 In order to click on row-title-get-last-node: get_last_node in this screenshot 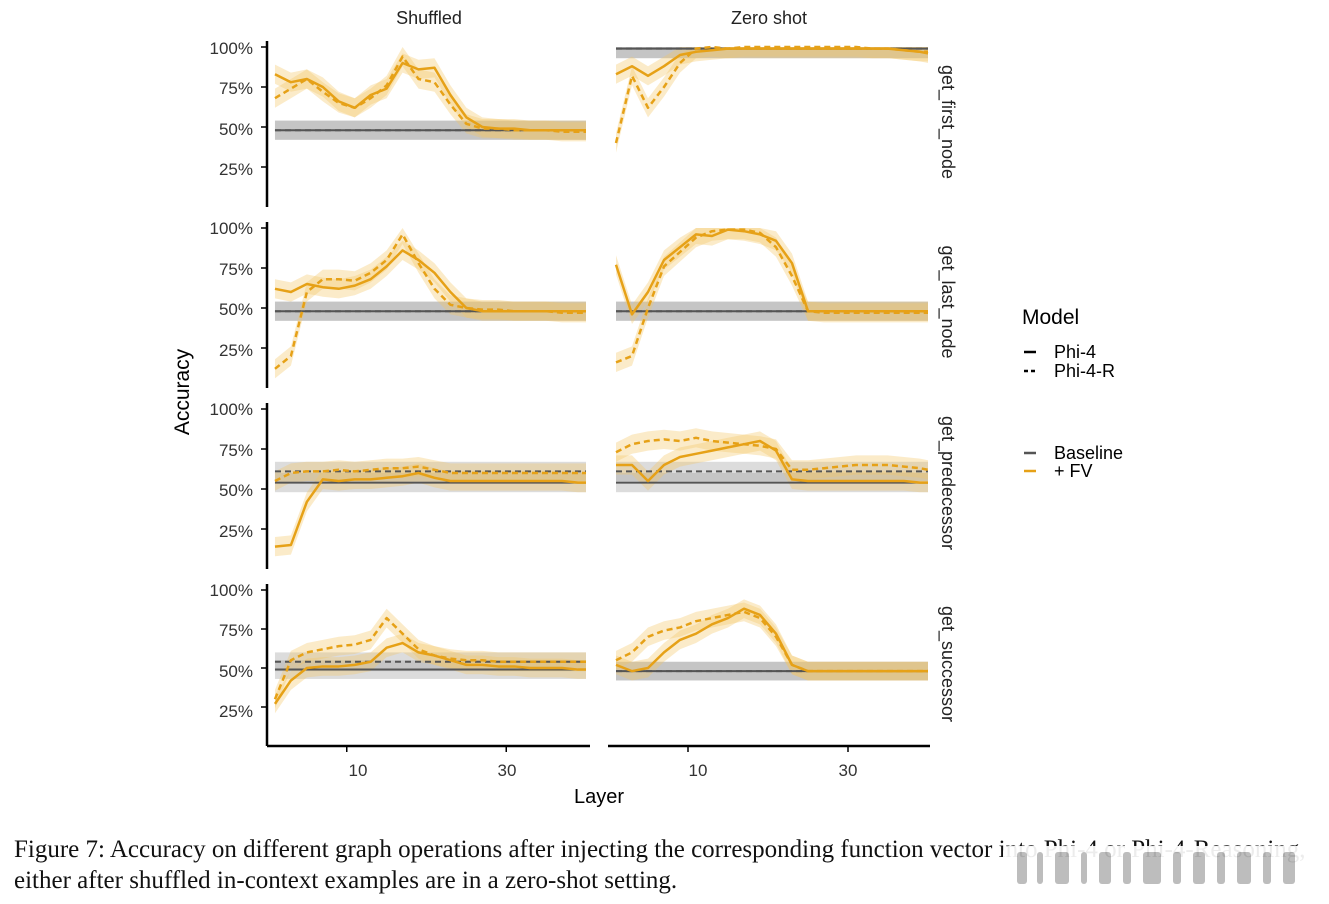, I will do `click(947, 301)`.